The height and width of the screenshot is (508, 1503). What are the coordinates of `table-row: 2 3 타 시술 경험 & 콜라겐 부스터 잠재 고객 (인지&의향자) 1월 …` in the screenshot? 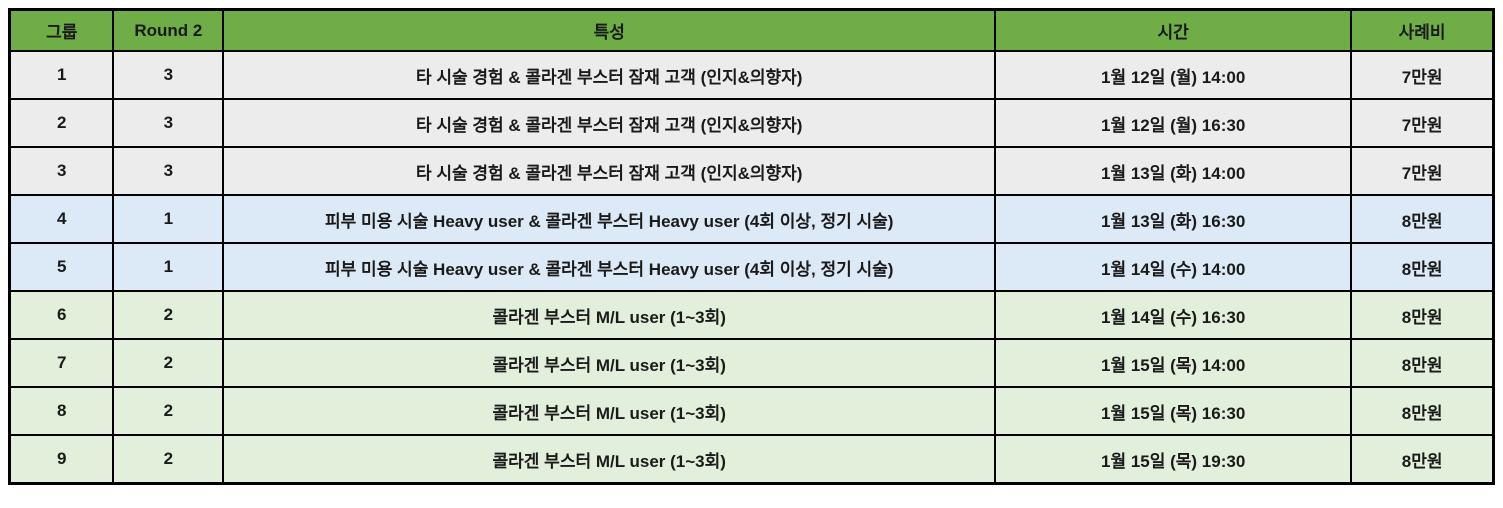 It's located at (751, 123).